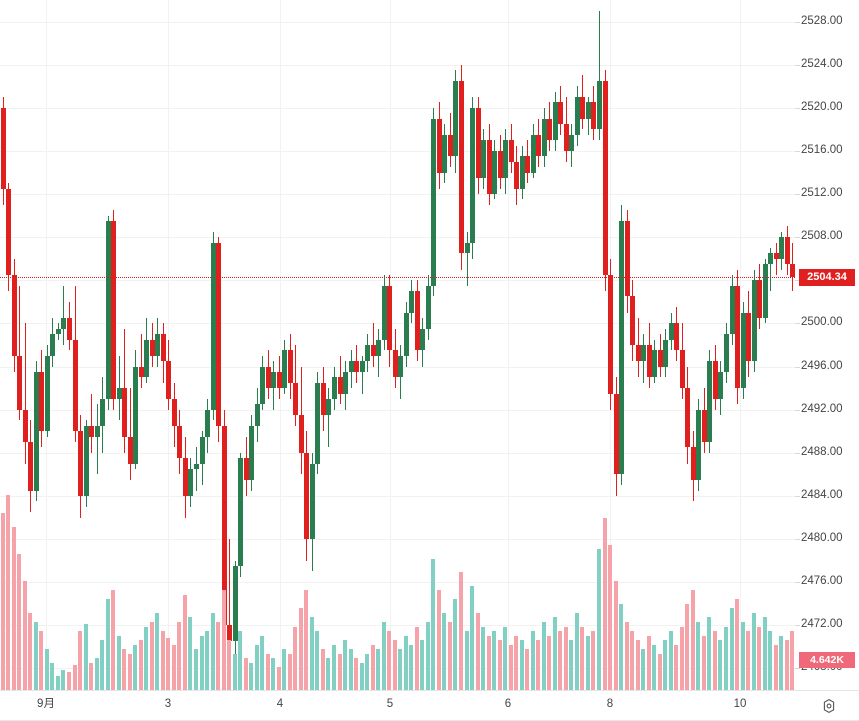 This screenshot has height=721, width=859. What do you see at coordinates (508, 704) in the screenshot?
I see `time-axis-label: 6` at bounding box center [508, 704].